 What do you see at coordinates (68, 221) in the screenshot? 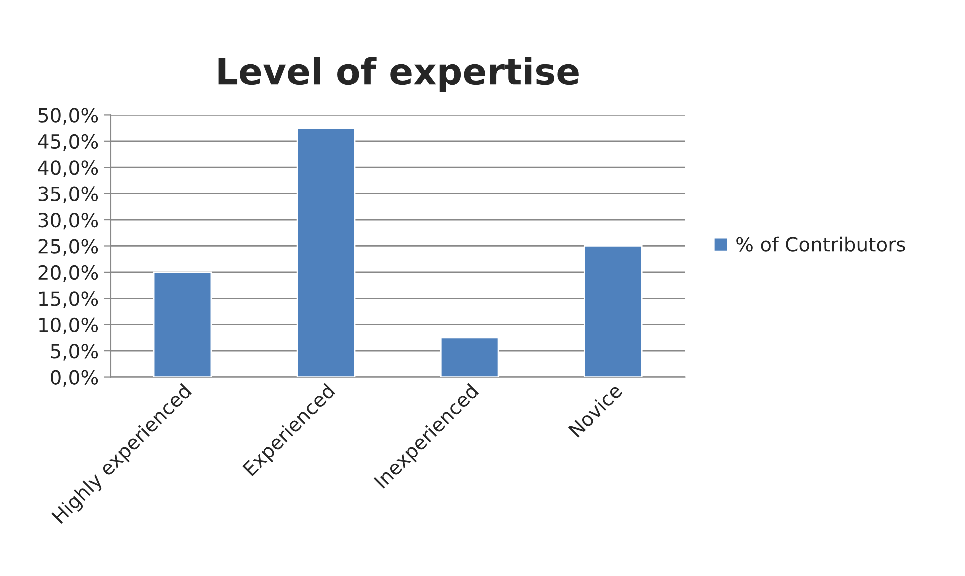
I see `y-tick-label: 30,0%` at bounding box center [68, 221].